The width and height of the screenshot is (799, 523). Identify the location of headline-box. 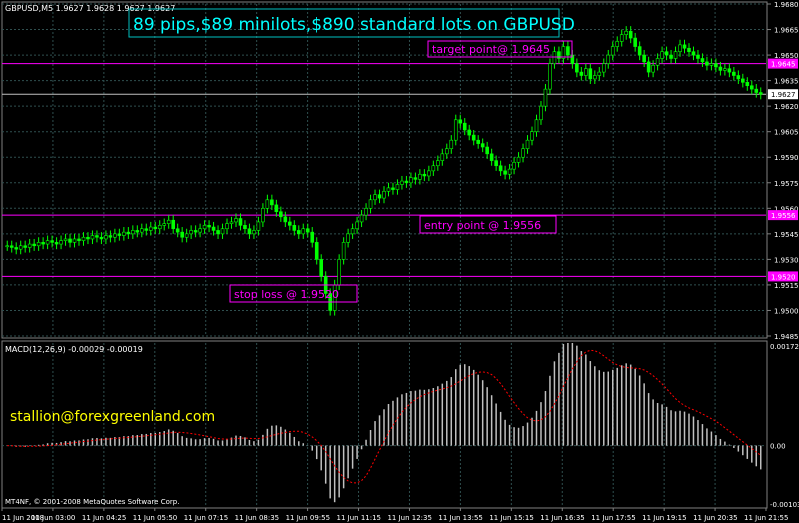
(344, 23).